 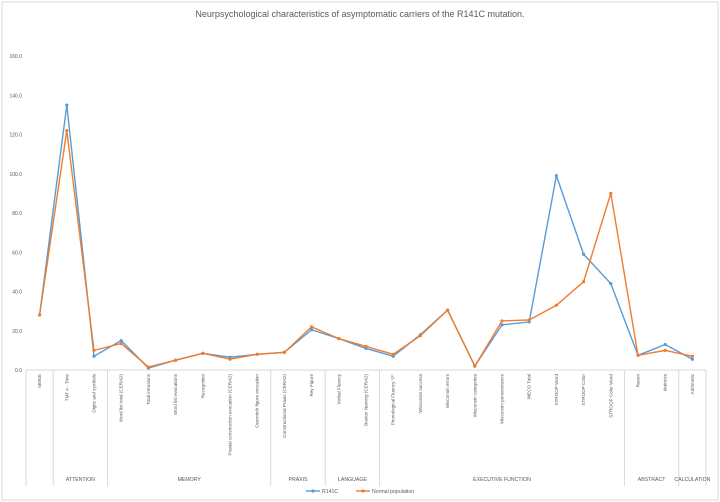 What do you see at coordinates (17, 332) in the screenshot?
I see `y-tick-label: 20.0` at bounding box center [17, 332].